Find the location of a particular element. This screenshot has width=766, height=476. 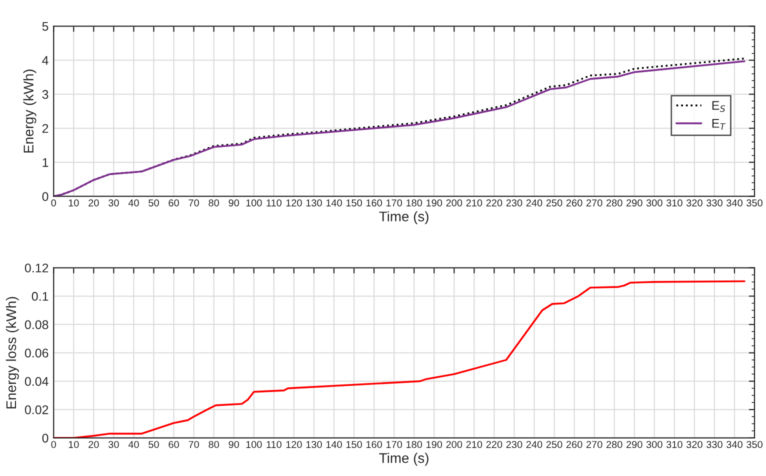

y-tick-label: 0.1 is located at coordinates (40, 296).